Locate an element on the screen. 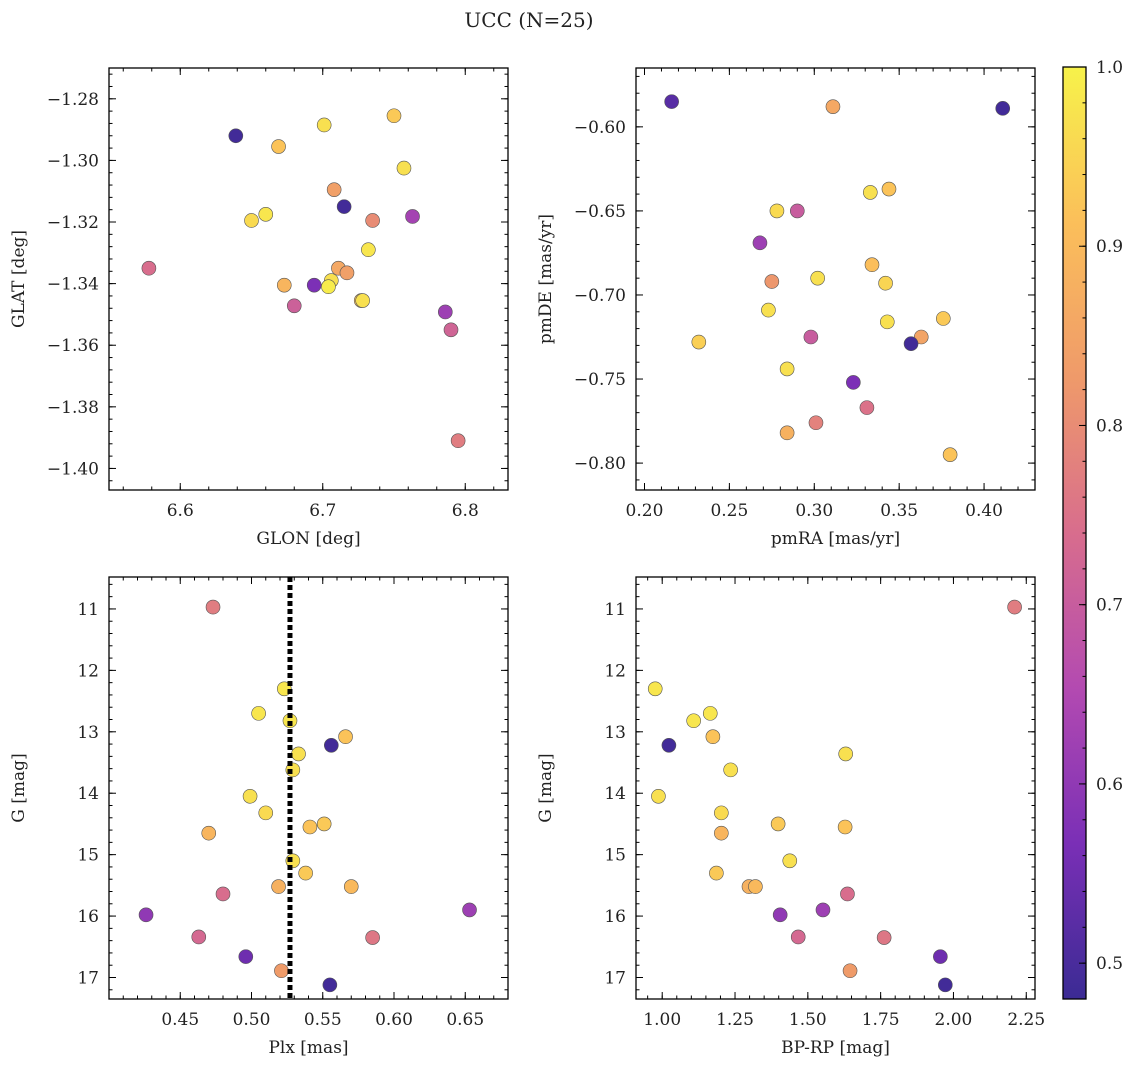  x-tick-label: 0.50 is located at coordinates (252, 1020).